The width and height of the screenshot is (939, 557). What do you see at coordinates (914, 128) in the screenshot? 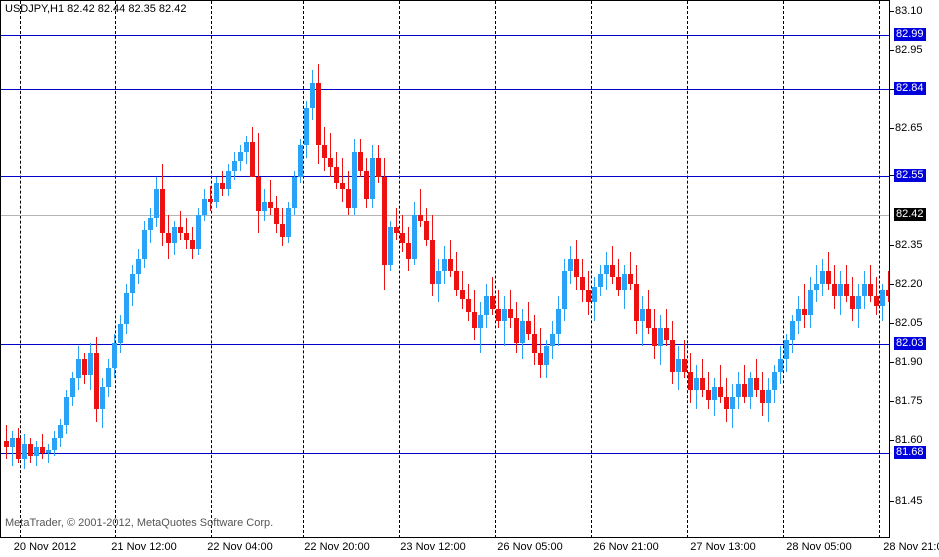
I see `price-tick-label: 82.65` at bounding box center [914, 128].